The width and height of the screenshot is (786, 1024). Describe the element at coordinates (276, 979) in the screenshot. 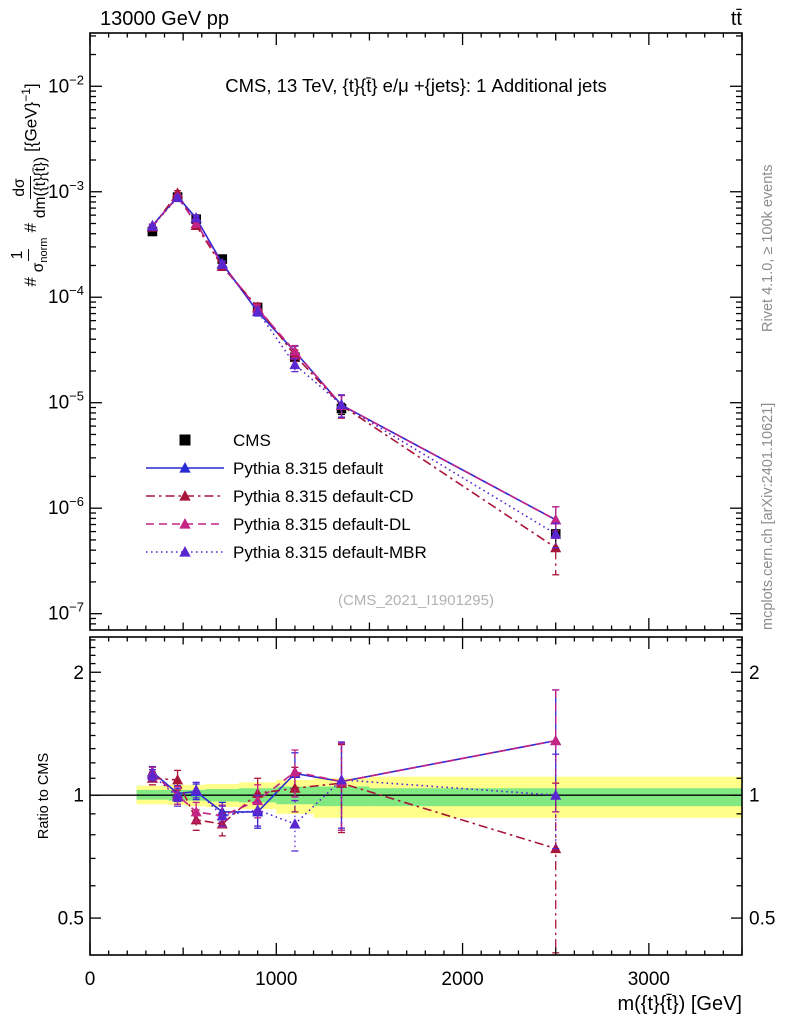

I see `x-tick-label: 1000` at that location.